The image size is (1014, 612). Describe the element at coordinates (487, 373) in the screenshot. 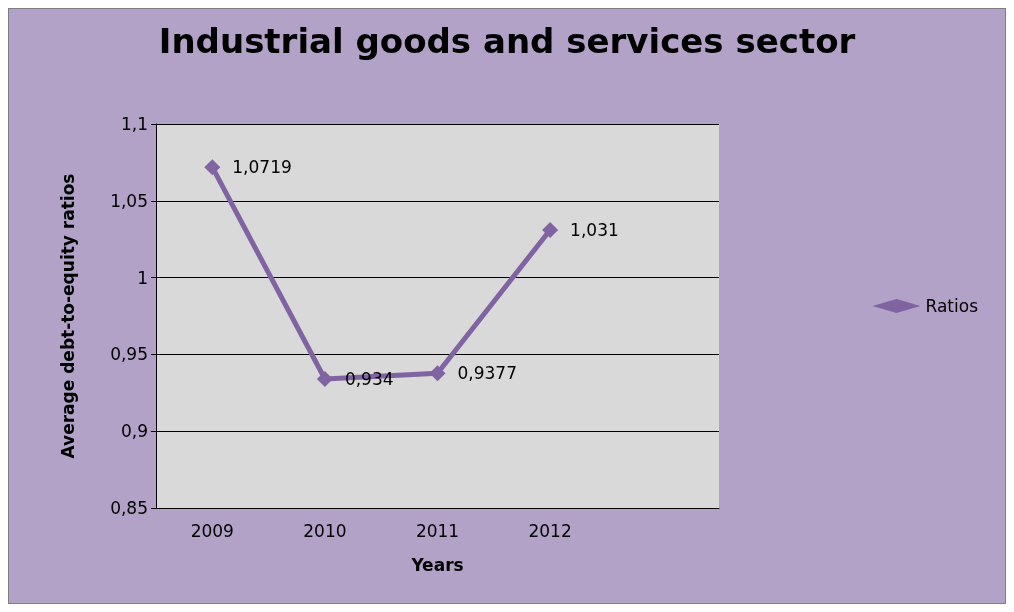

I see `data-label: 0,9377` at that location.